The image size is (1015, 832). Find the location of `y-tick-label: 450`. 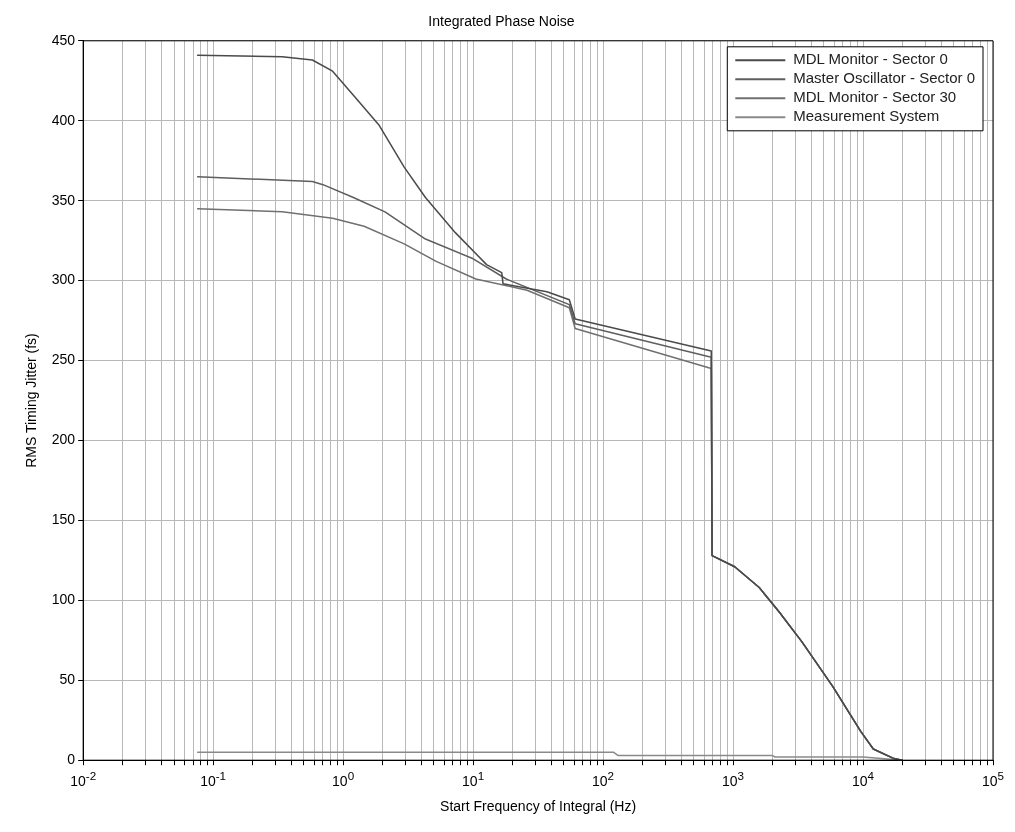

y-tick-label: 450 is located at coordinates (63, 39).